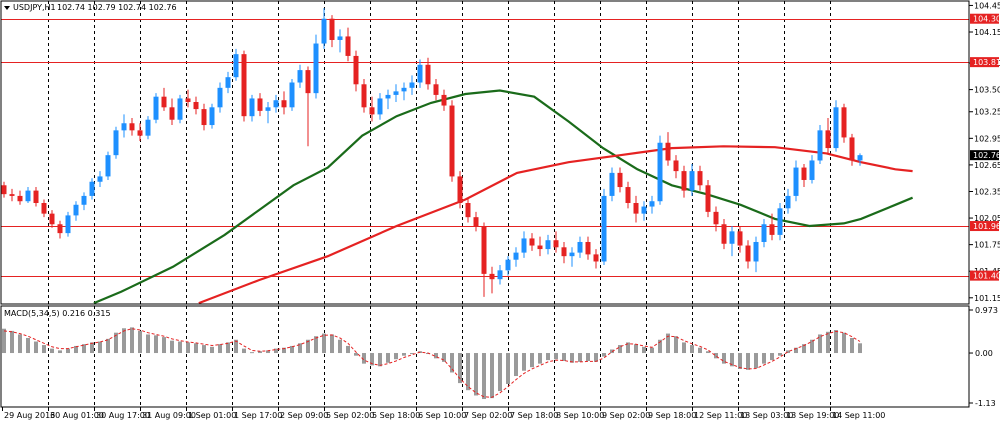 This screenshot has width=1000, height=423. Describe the element at coordinates (987, 112) in the screenshot. I see `y-tick-label: 103.25` at that location.